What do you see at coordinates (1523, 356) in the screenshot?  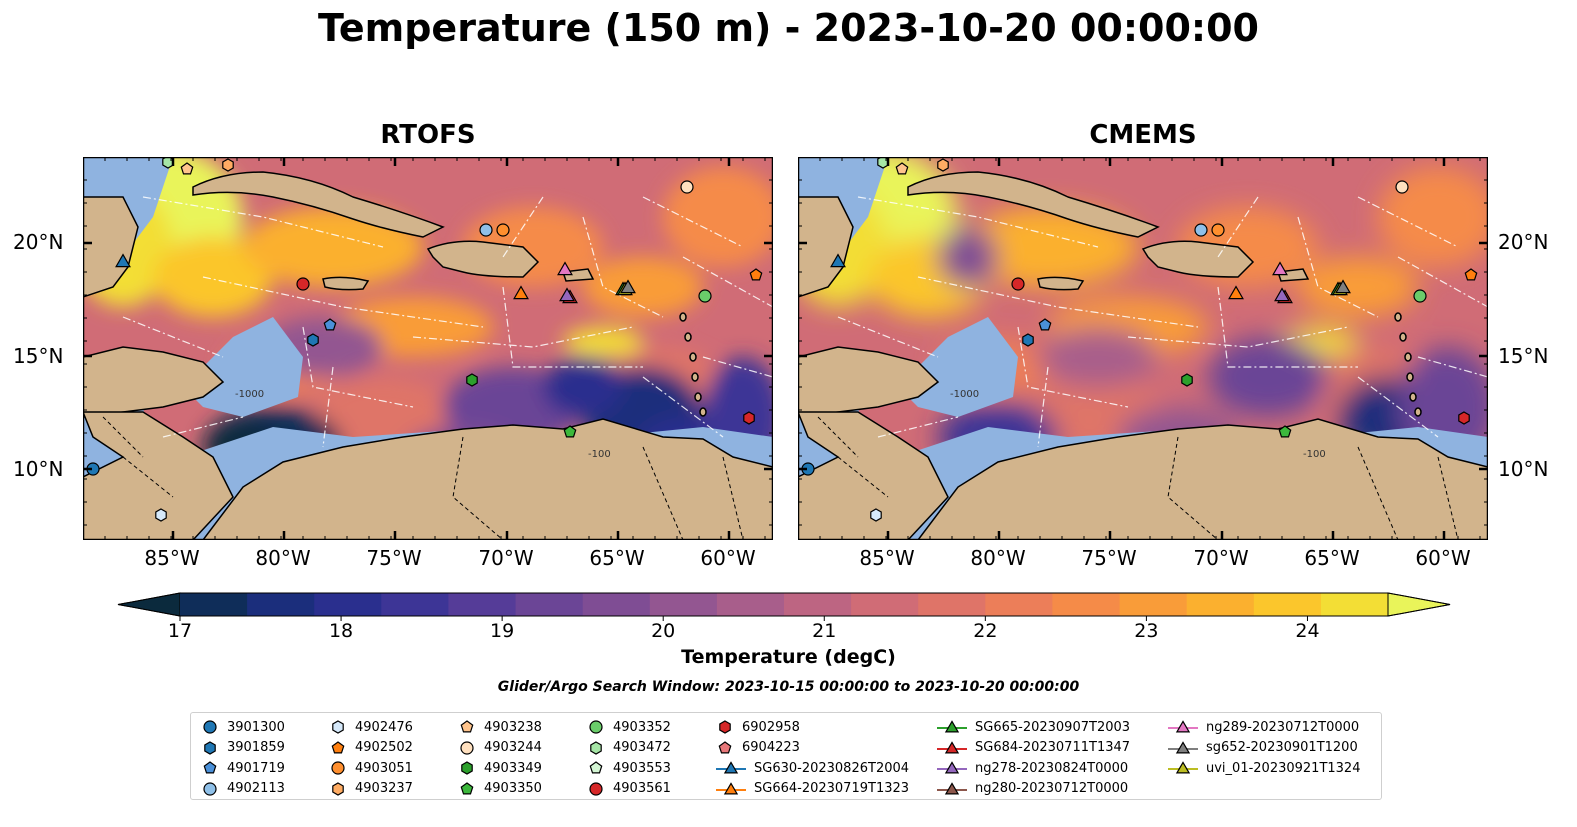 I see `lat-label-15n-right: 15°N` at bounding box center [1523, 356].